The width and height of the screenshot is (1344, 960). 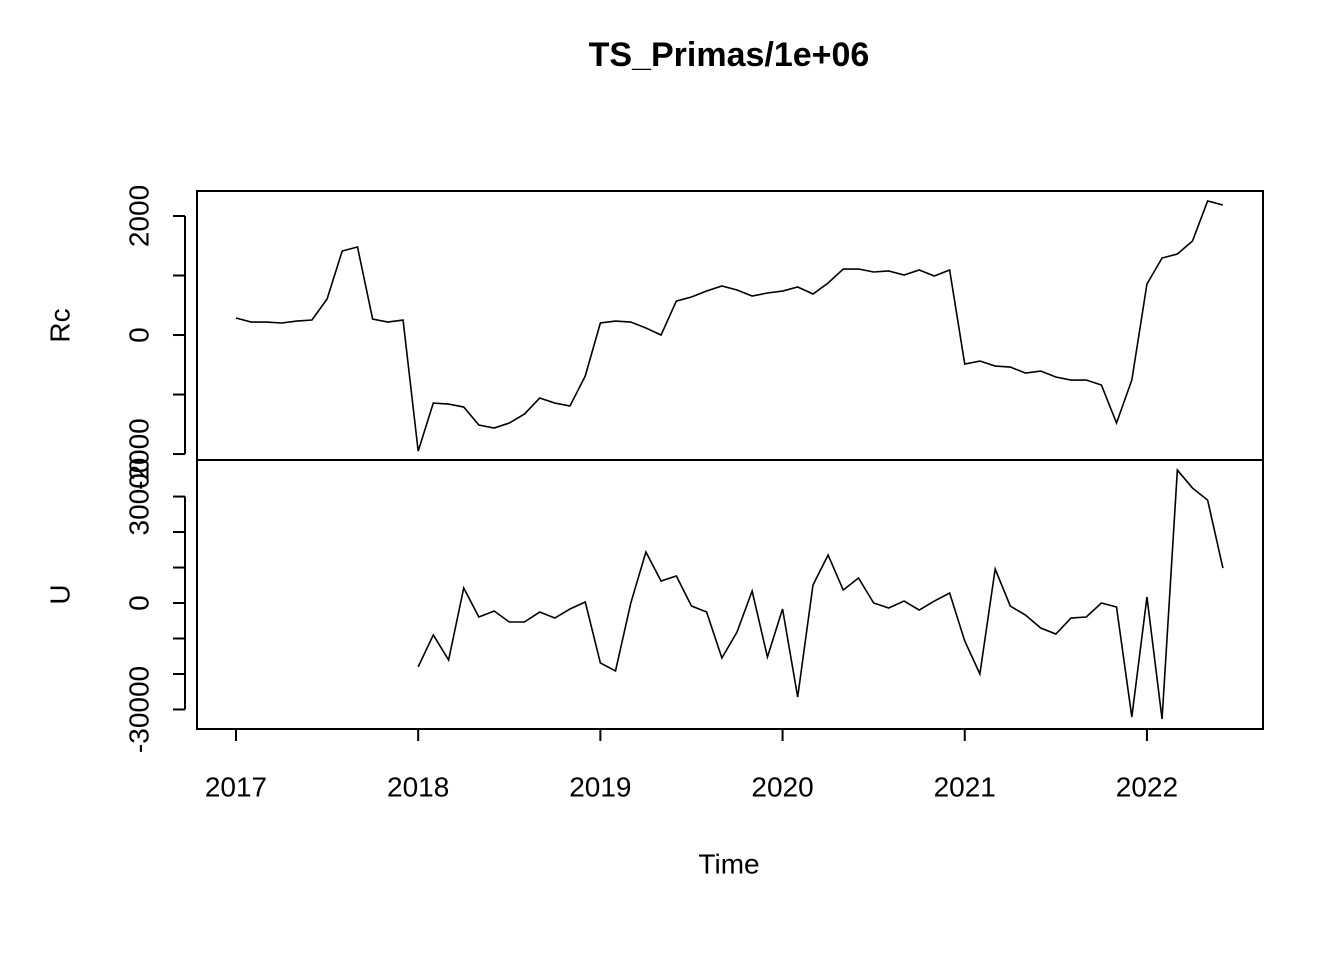 I want to click on chart-title: TS_Primas/1e+06, so click(x=729, y=55).